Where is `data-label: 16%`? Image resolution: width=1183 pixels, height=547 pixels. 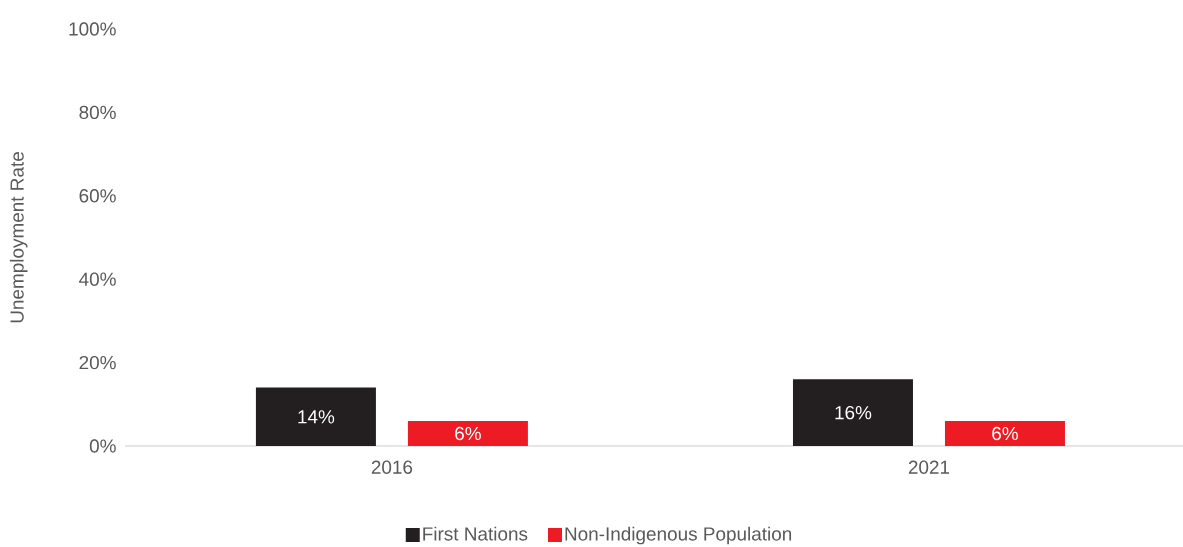 data-label: 16% is located at coordinates (853, 412).